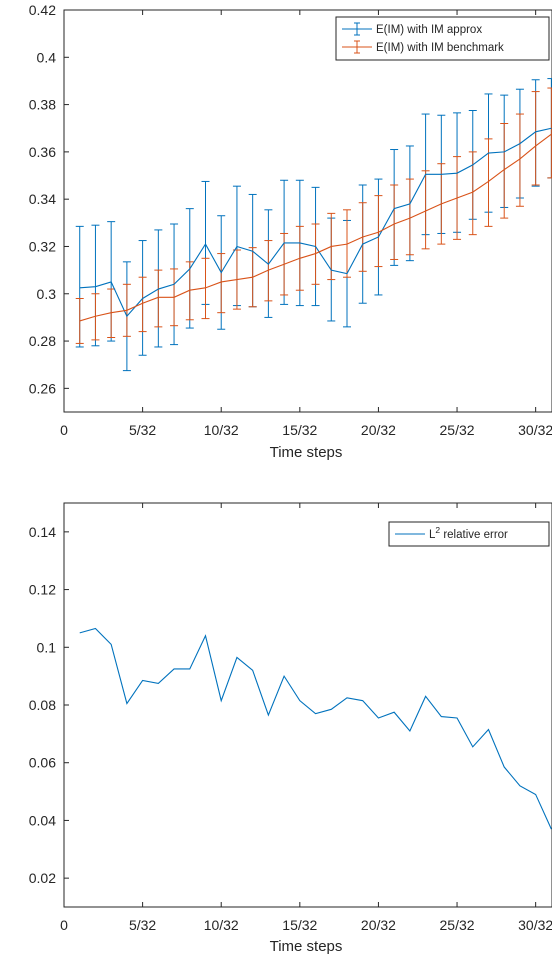 This screenshot has width=552, height=963. Describe the element at coordinates (42, 820) in the screenshot. I see `y-tick-label: 0.04` at that location.